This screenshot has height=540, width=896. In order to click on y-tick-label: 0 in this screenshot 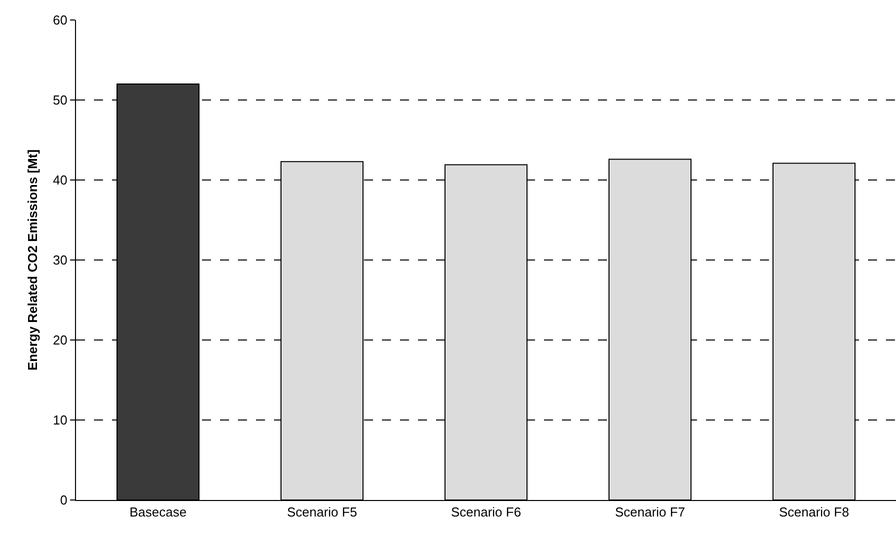, I will do `click(64, 500)`.